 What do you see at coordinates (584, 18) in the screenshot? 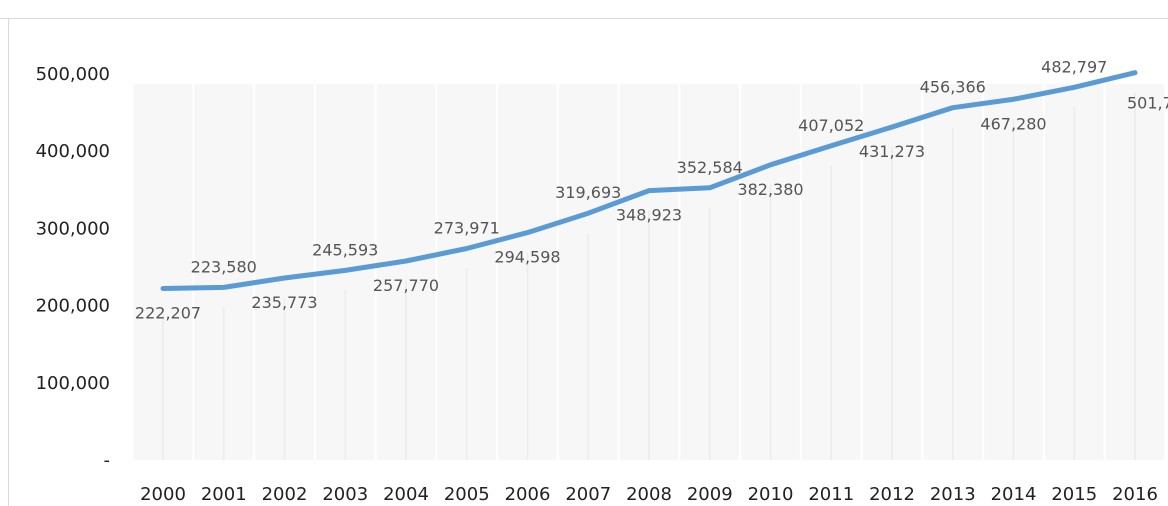
I see `frame-border-top` at bounding box center [584, 18].